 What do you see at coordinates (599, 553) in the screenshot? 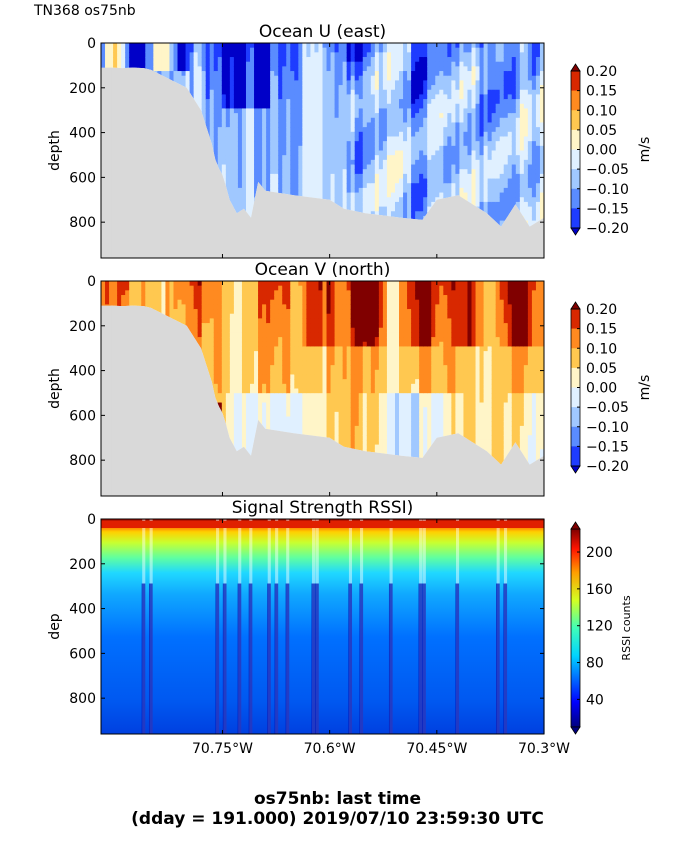
I see `colorbar-tick-label: 200` at bounding box center [599, 553].